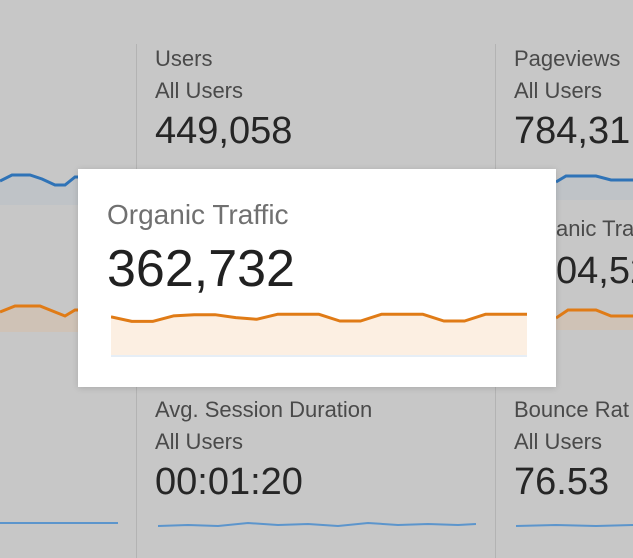 This screenshot has height=558, width=633. What do you see at coordinates (594, 271) in the screenshot?
I see `organic-partial-value: 04,52` at bounding box center [594, 271].